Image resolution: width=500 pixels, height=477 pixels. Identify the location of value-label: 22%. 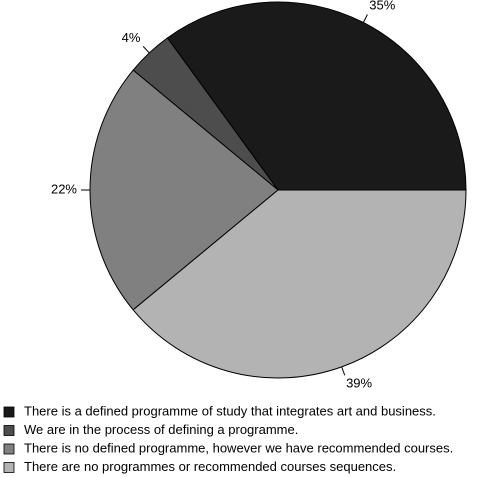
(64, 188).